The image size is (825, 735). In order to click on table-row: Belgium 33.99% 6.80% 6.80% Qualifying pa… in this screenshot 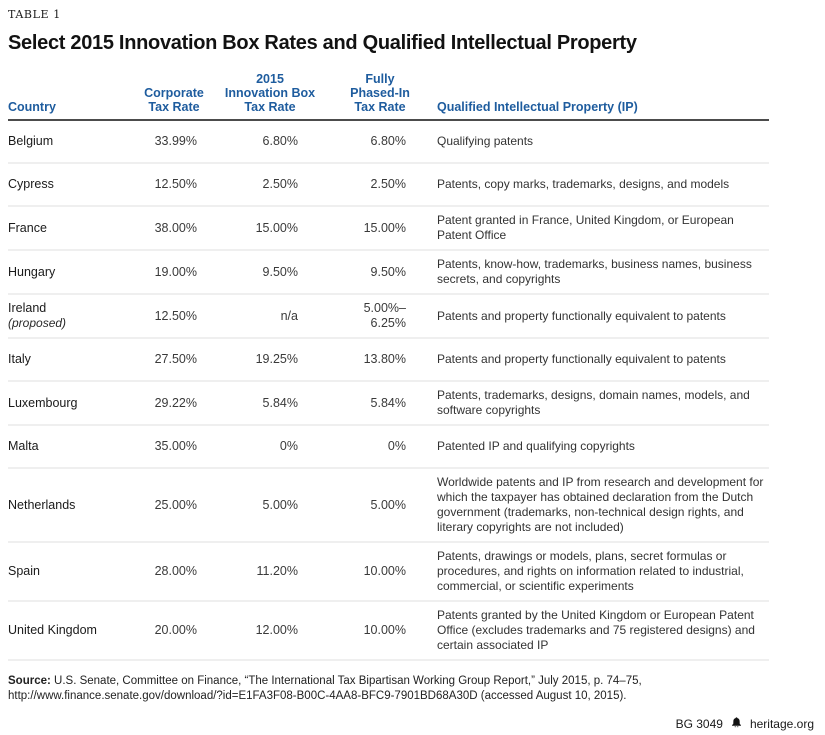, I will do `click(388, 141)`.